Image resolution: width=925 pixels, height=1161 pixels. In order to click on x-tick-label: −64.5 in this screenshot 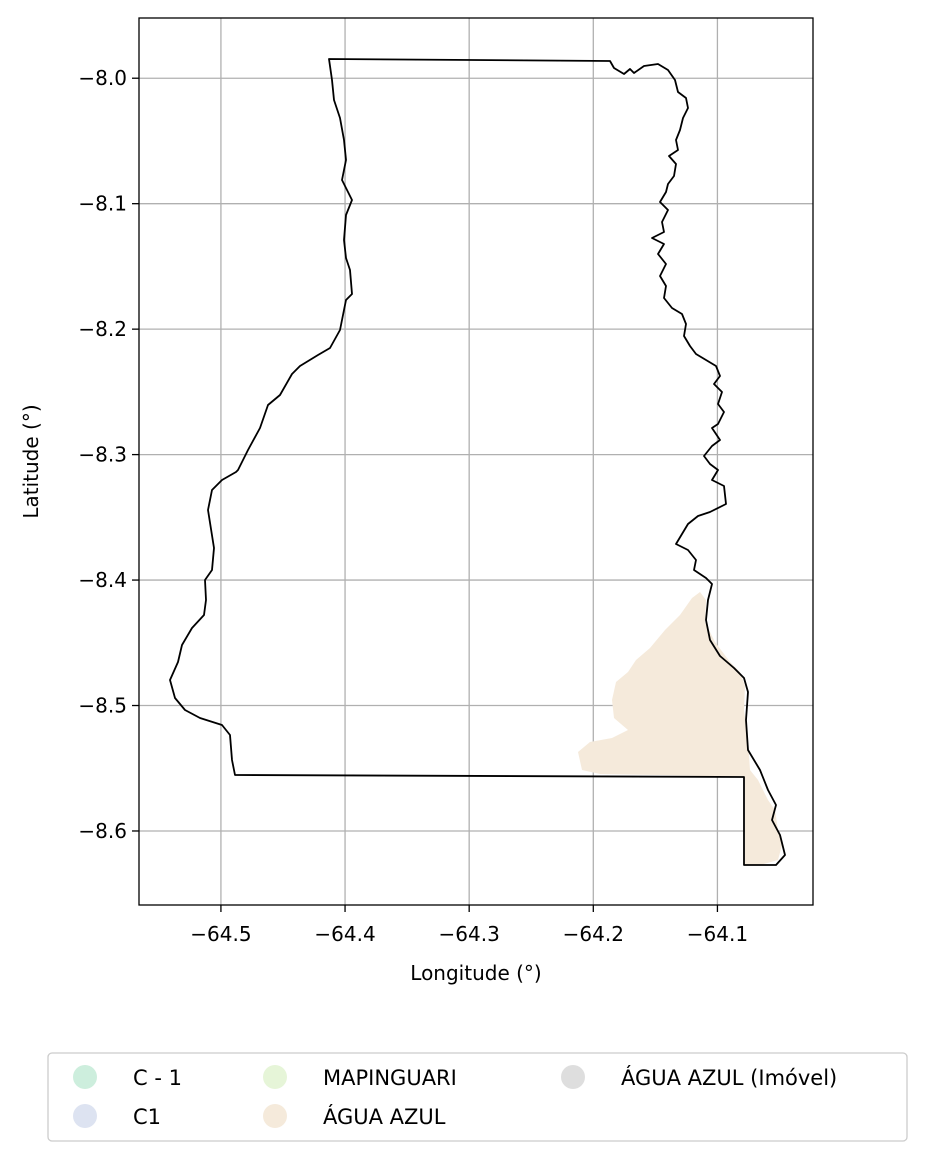, I will do `click(220, 934)`.